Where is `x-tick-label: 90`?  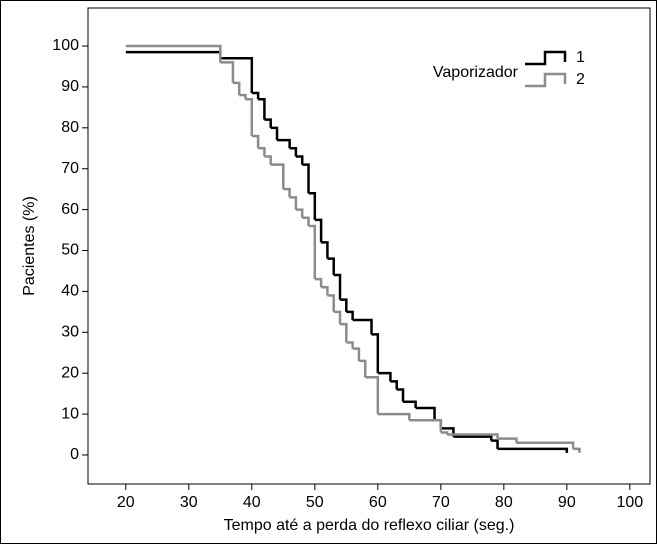
x-tick-label: 90 is located at coordinates (567, 502).